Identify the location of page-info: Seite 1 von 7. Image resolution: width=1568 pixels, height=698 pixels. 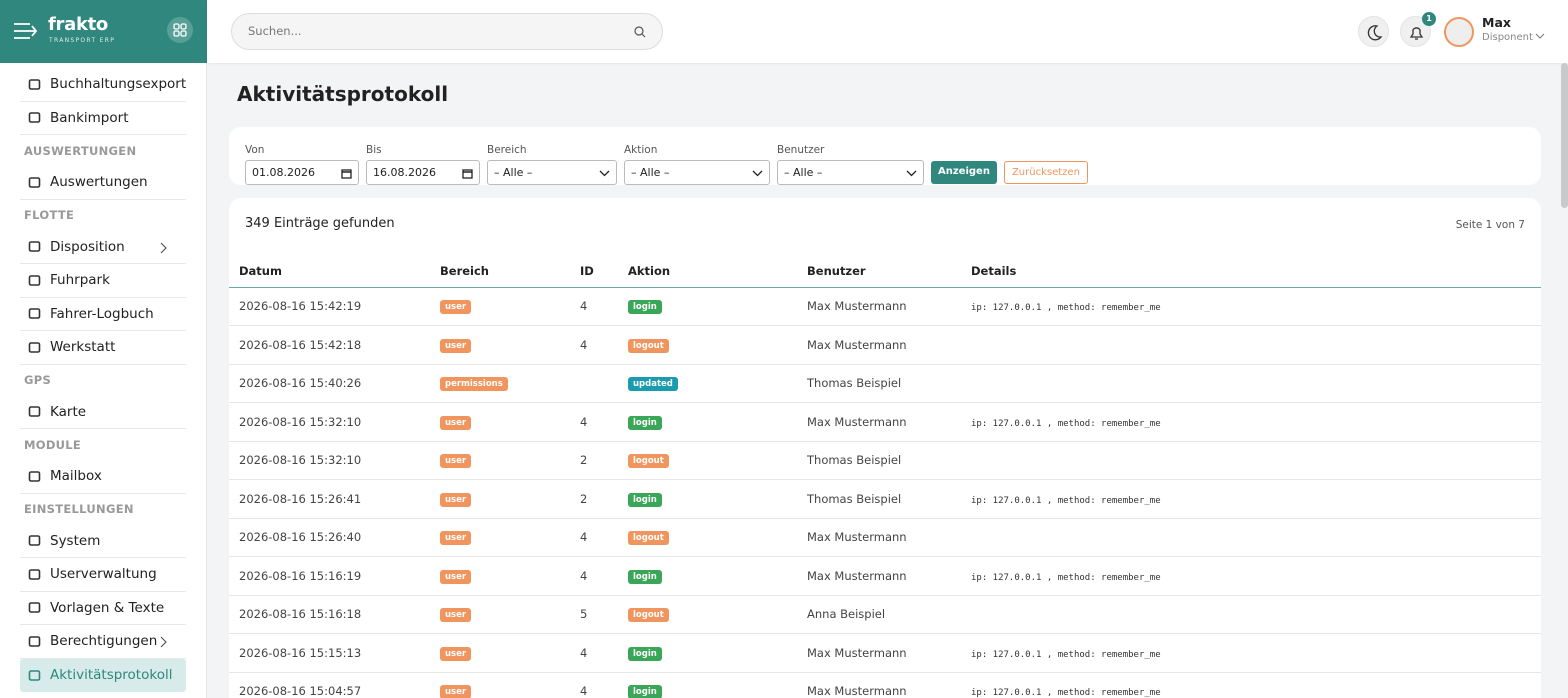
(1490, 225).